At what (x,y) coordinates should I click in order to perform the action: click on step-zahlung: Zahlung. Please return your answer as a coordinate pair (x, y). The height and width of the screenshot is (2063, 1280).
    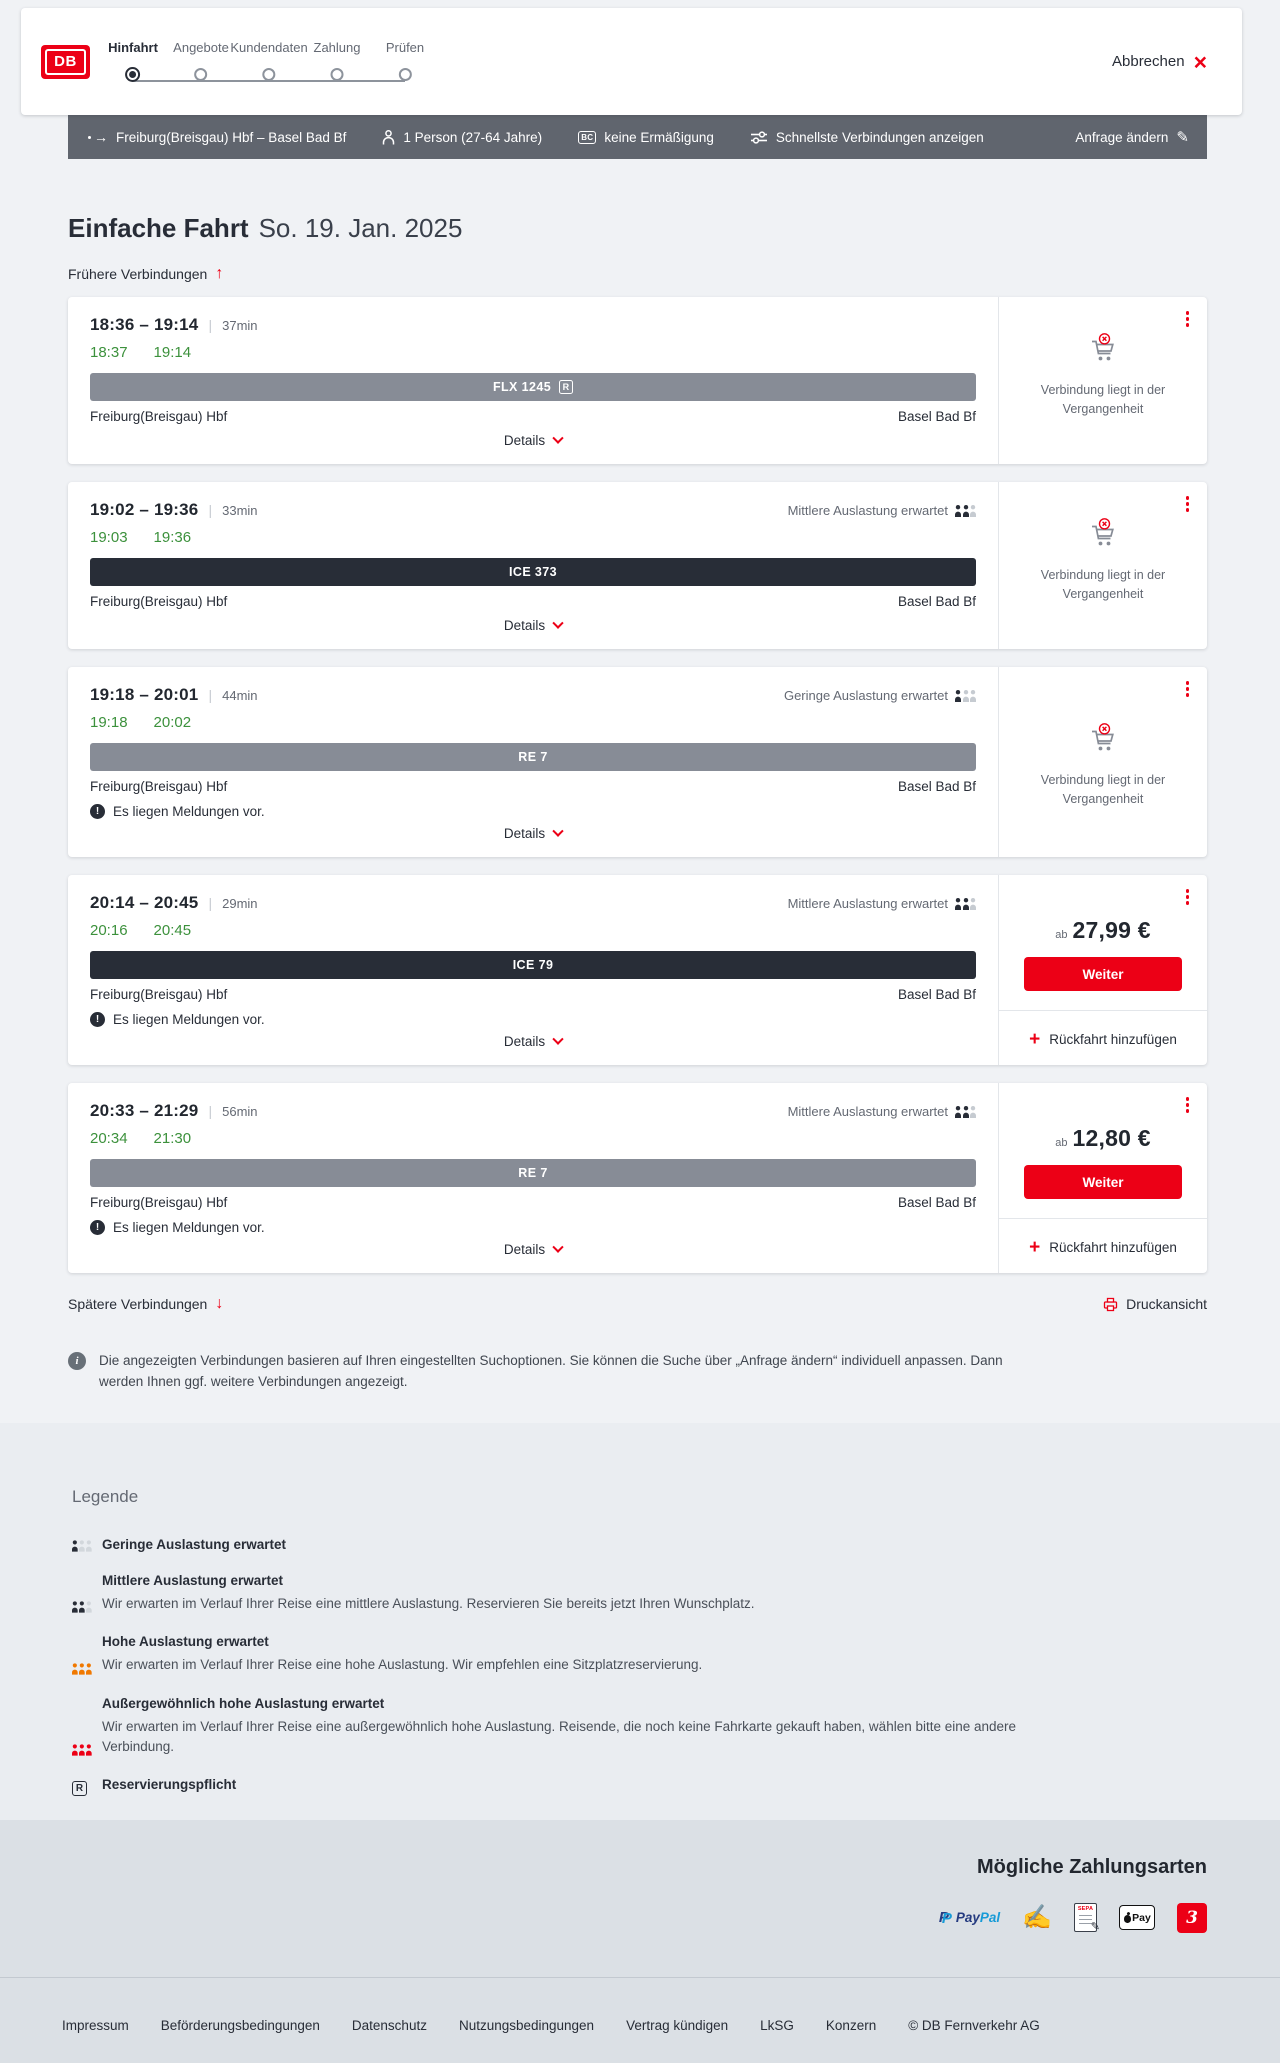
    Looking at the image, I should click on (337, 60).